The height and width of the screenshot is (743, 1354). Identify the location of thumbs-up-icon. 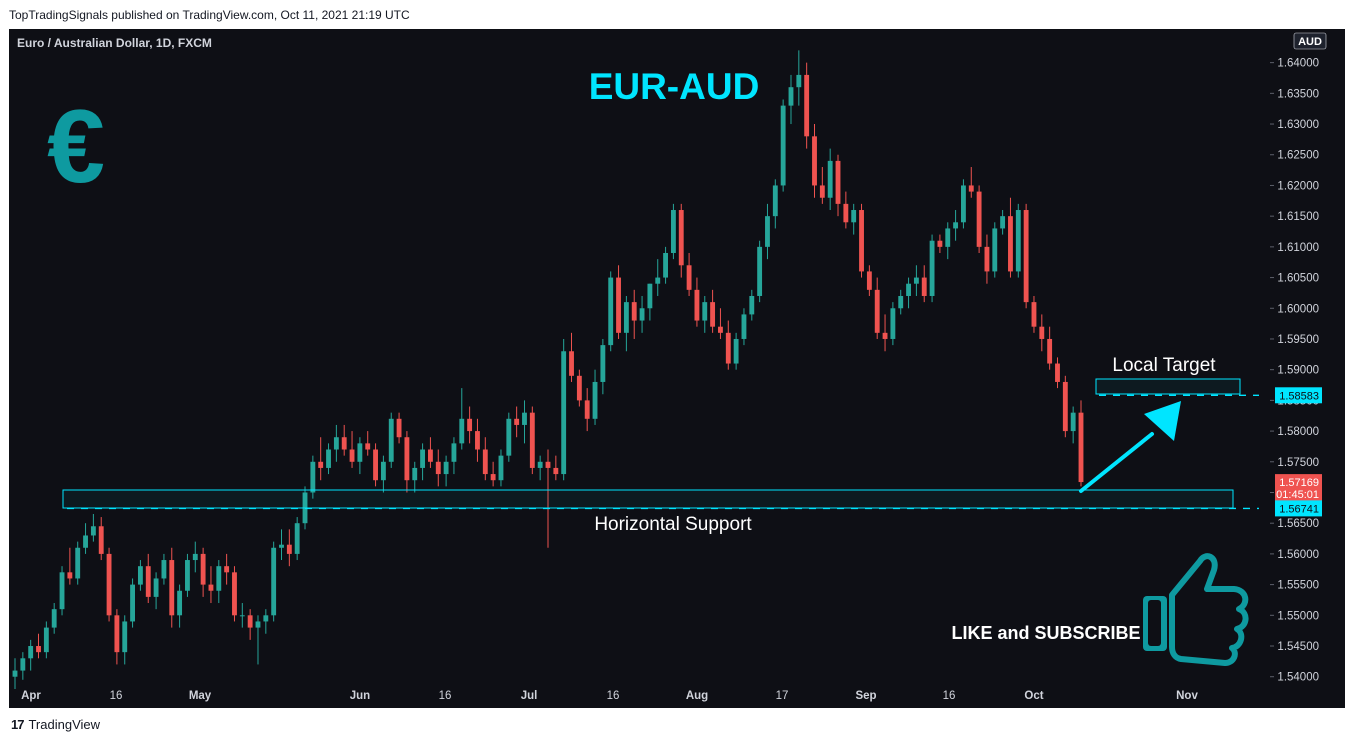
(1196, 609).